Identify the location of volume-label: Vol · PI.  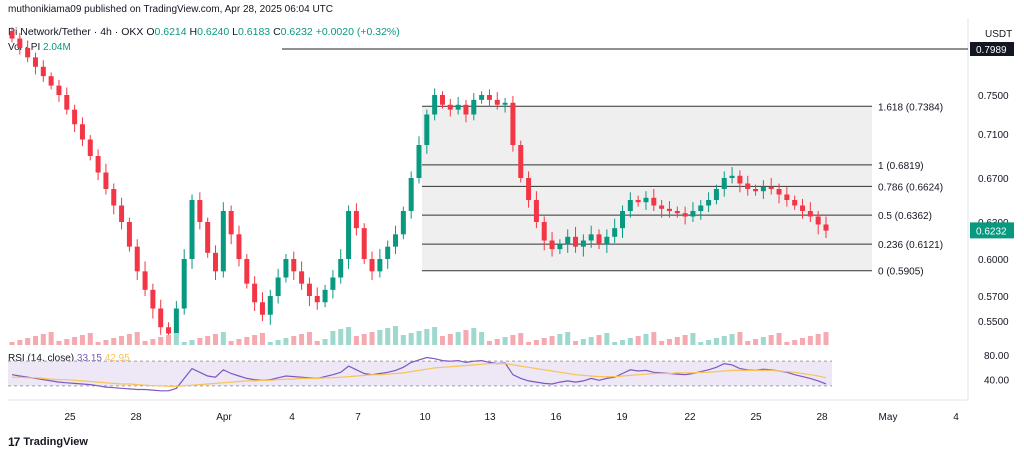
(24, 47).